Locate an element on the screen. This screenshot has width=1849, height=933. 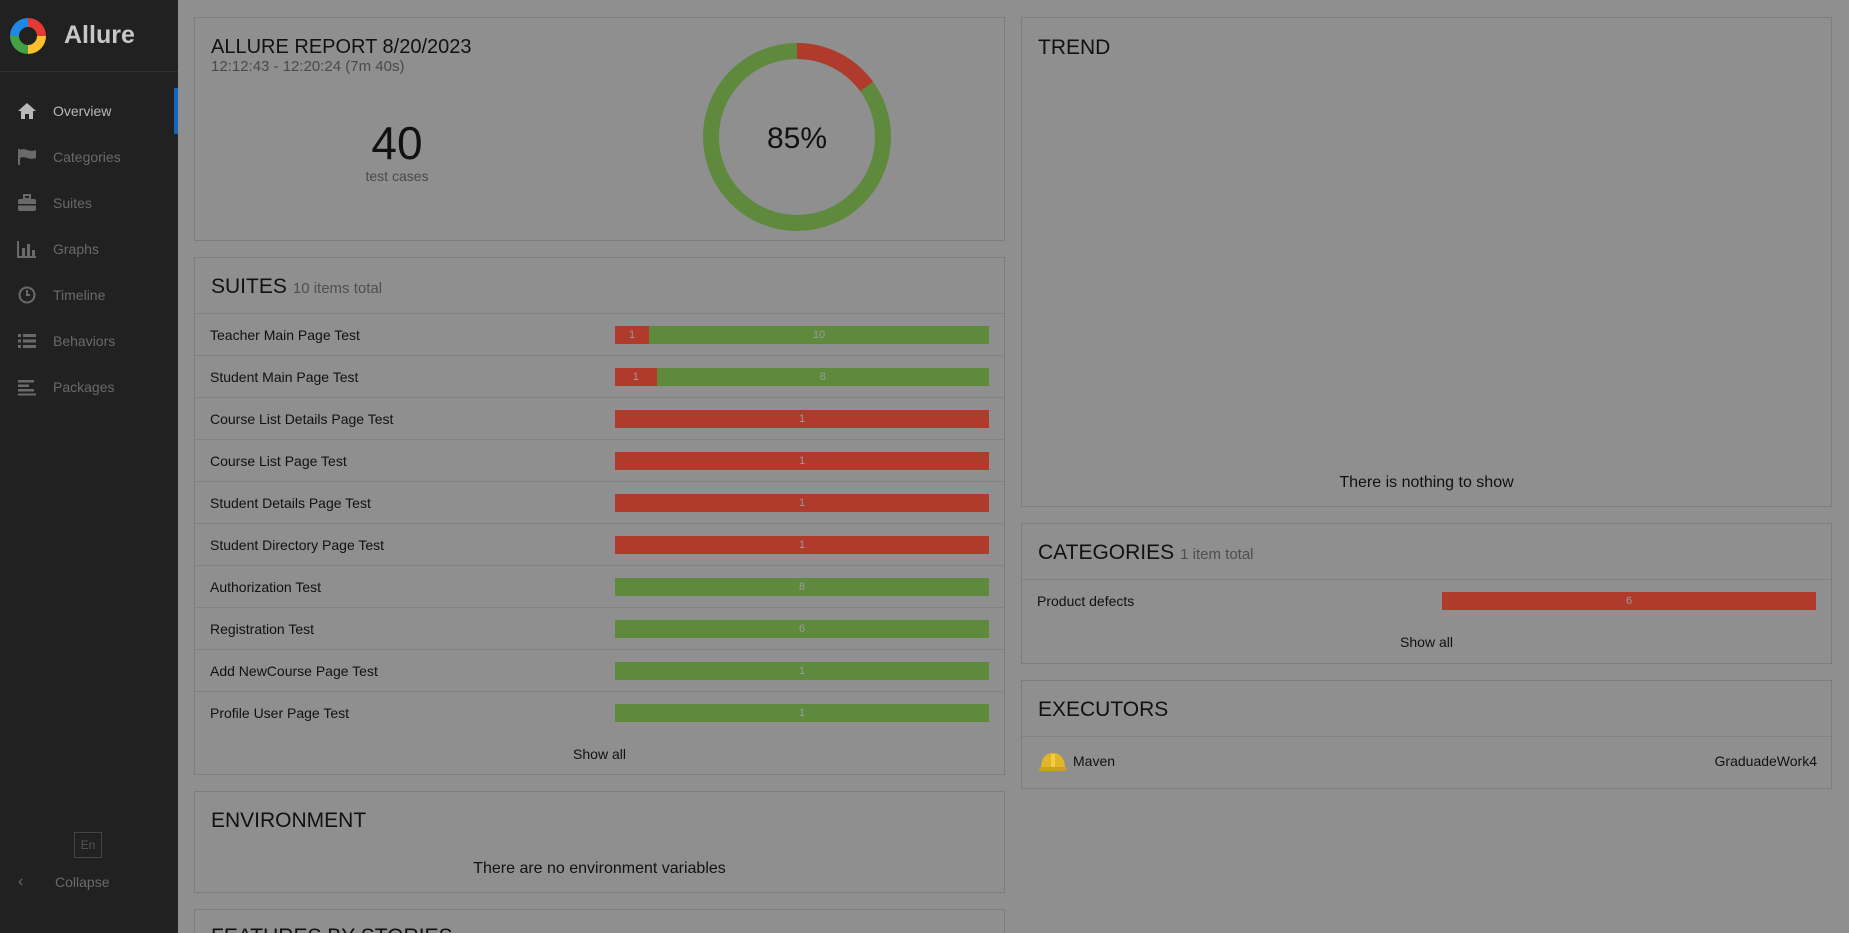
suite-name: Student Directory Page Test is located at coordinates (297, 544).